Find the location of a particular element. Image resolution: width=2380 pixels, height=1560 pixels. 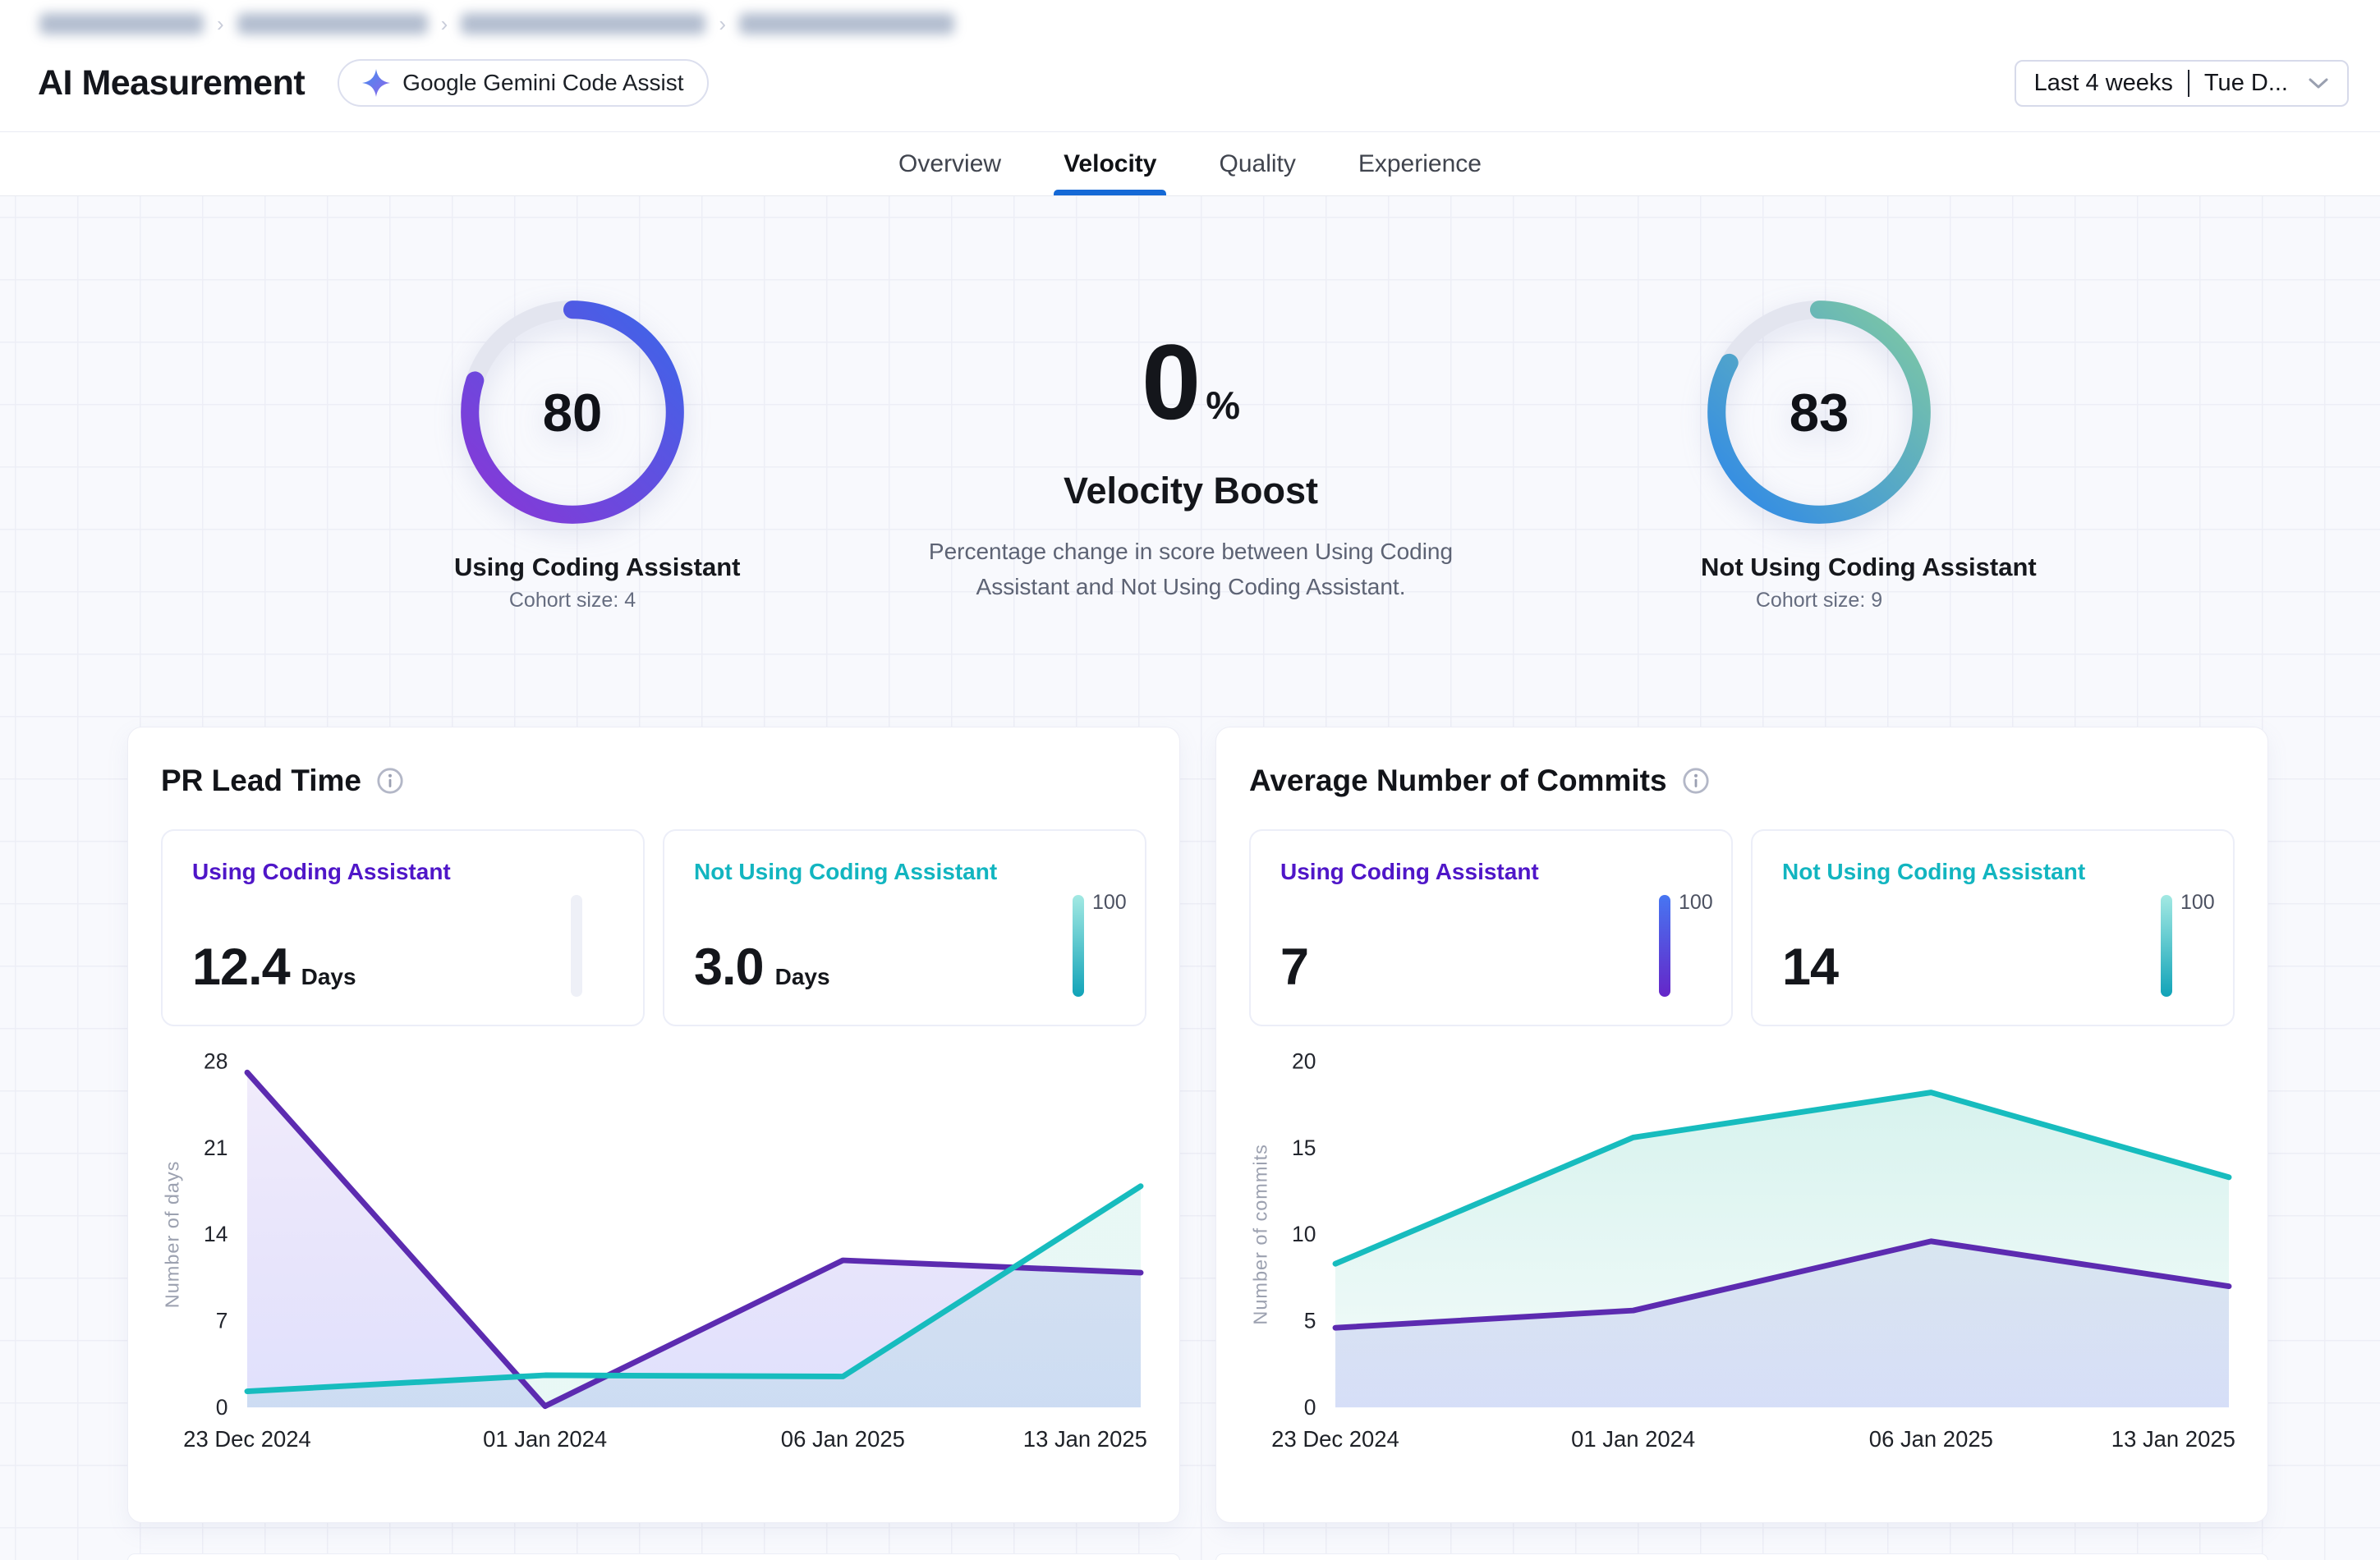

chevron-down-icon is located at coordinates (2318, 83).